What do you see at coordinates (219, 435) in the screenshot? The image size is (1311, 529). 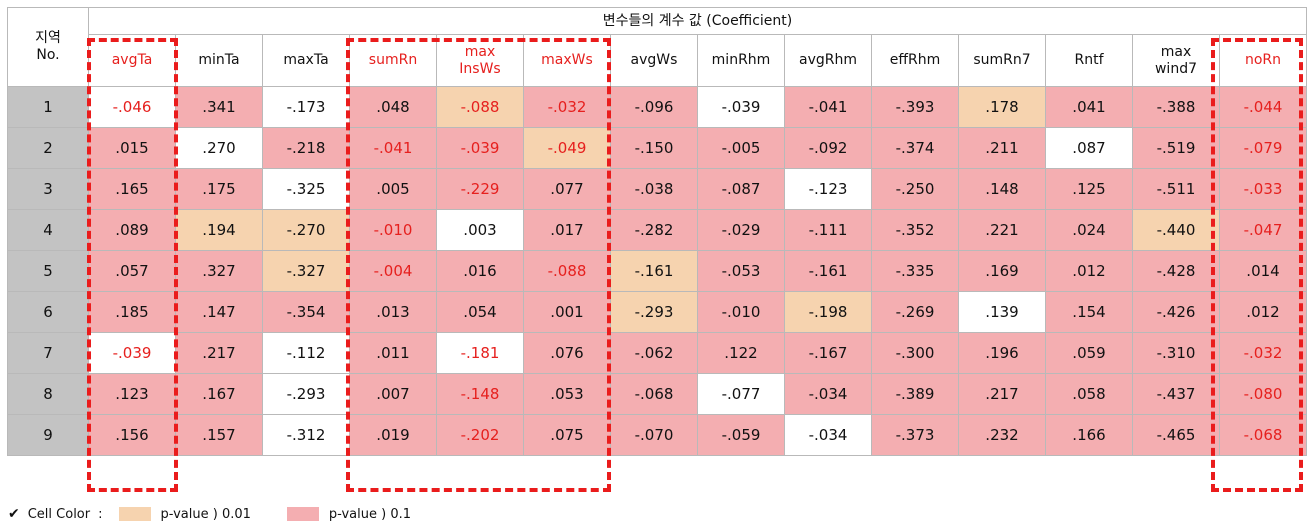 I see `coefficient-cell: .157` at bounding box center [219, 435].